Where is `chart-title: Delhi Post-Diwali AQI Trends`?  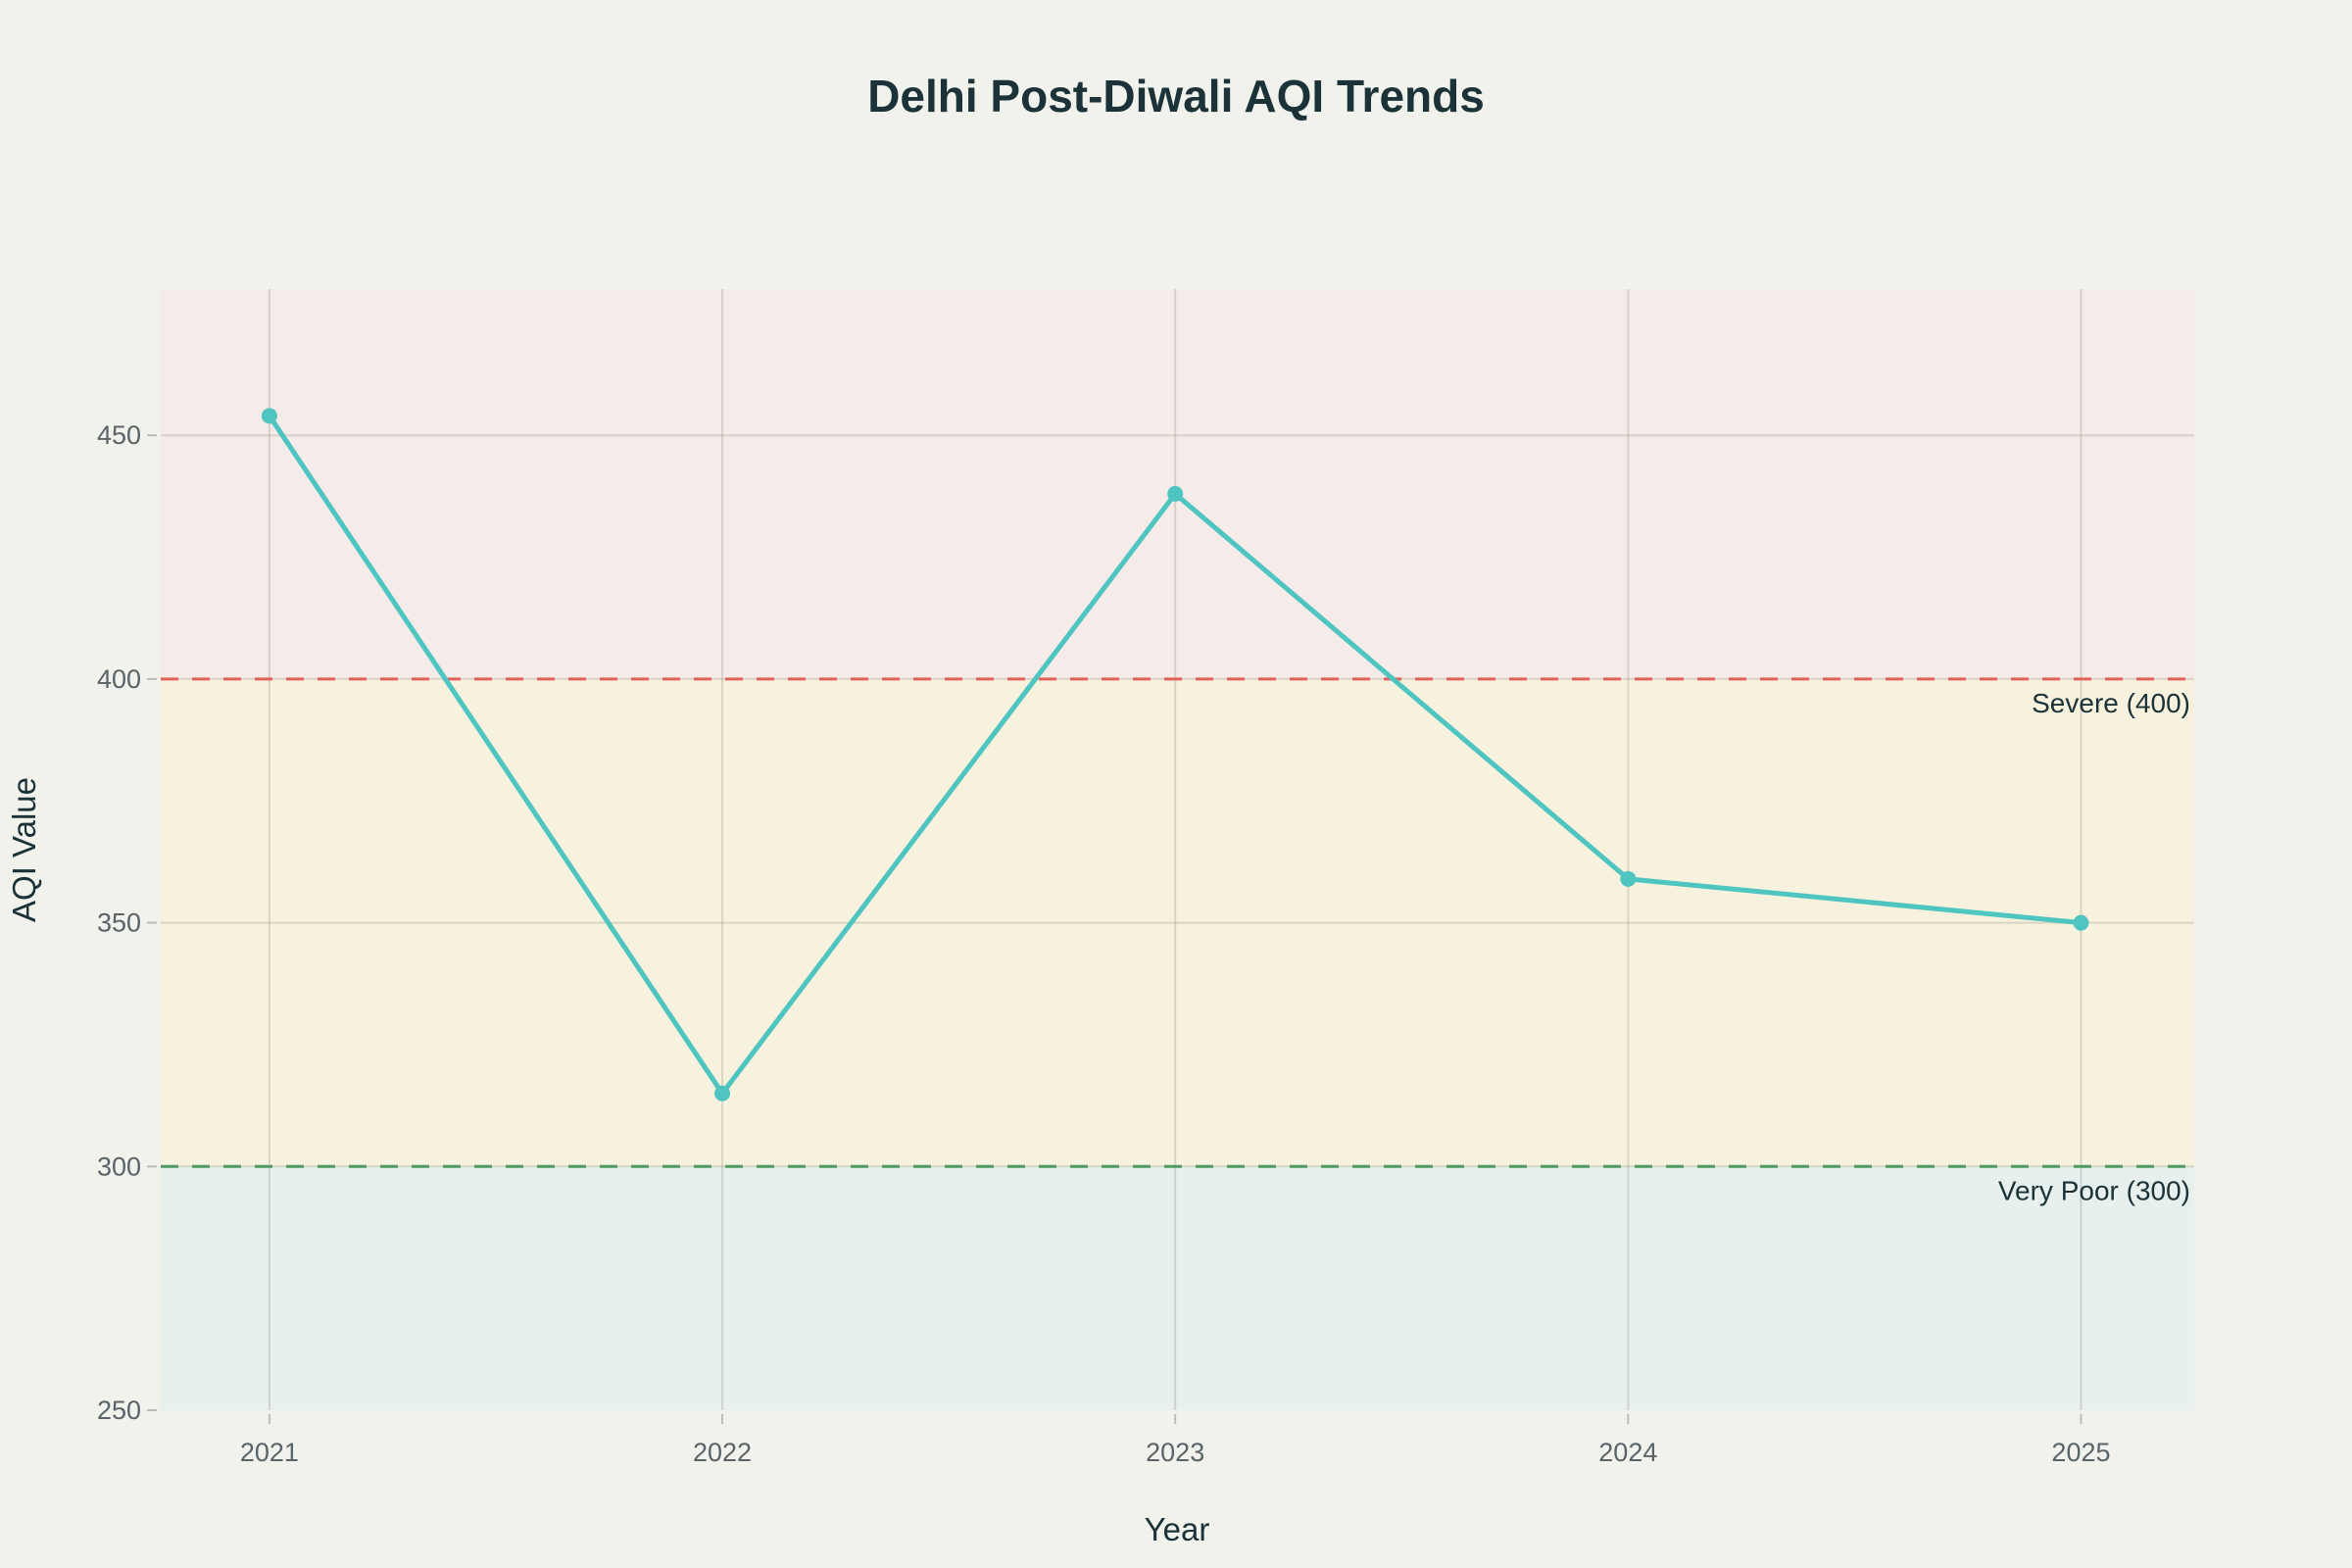
chart-title: Delhi Post-Diwali AQI Trends is located at coordinates (1176, 96).